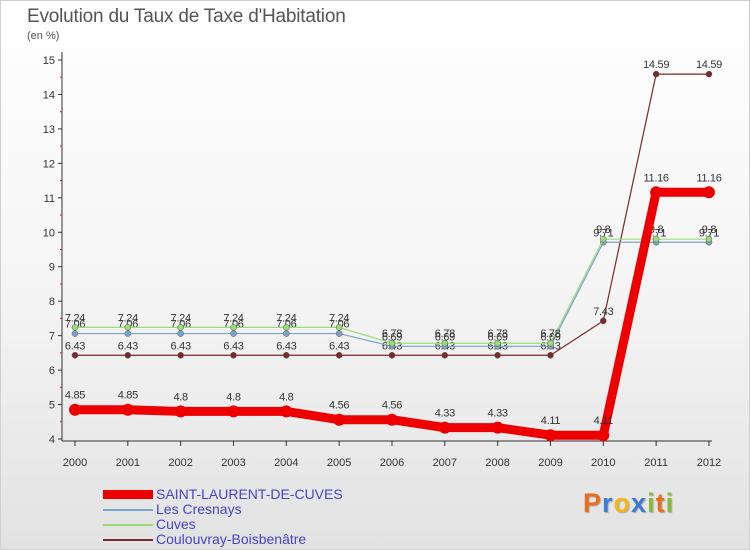 The image size is (750, 550). What do you see at coordinates (660, 503) in the screenshot?
I see `logo-letter: t` at bounding box center [660, 503].